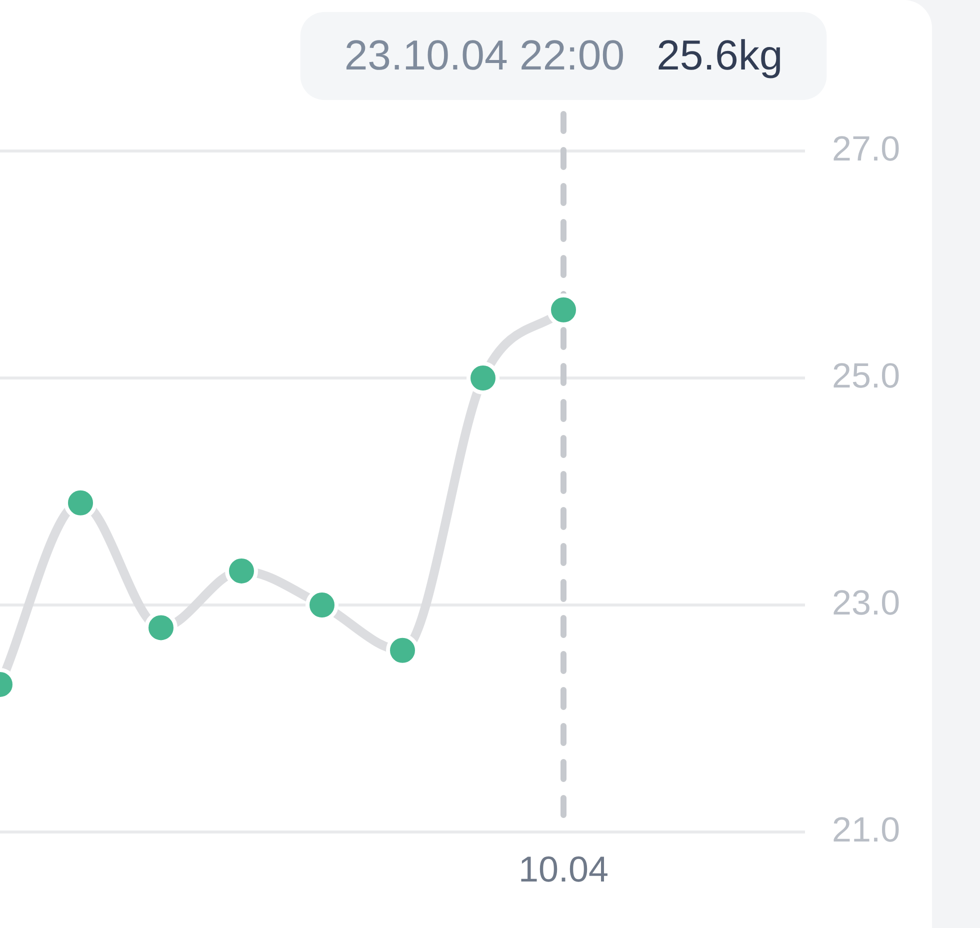  What do you see at coordinates (719, 55) in the screenshot?
I see `text: 25.6kg` at bounding box center [719, 55].